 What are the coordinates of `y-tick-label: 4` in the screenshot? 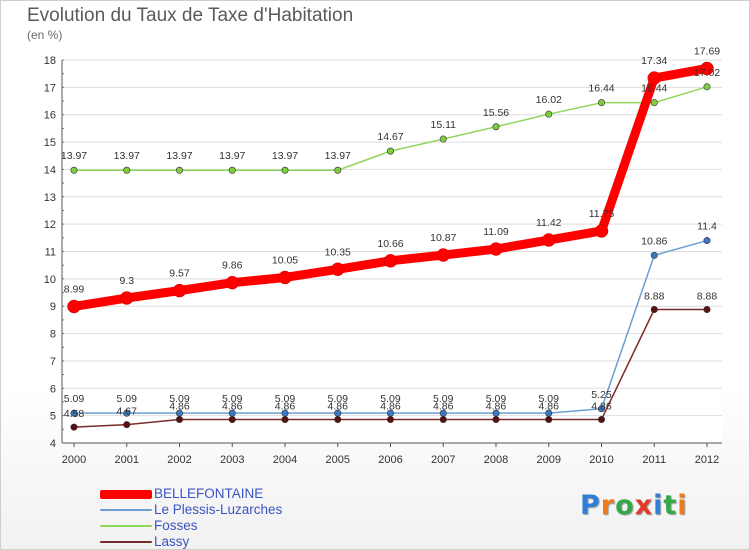 It's located at (53, 444).